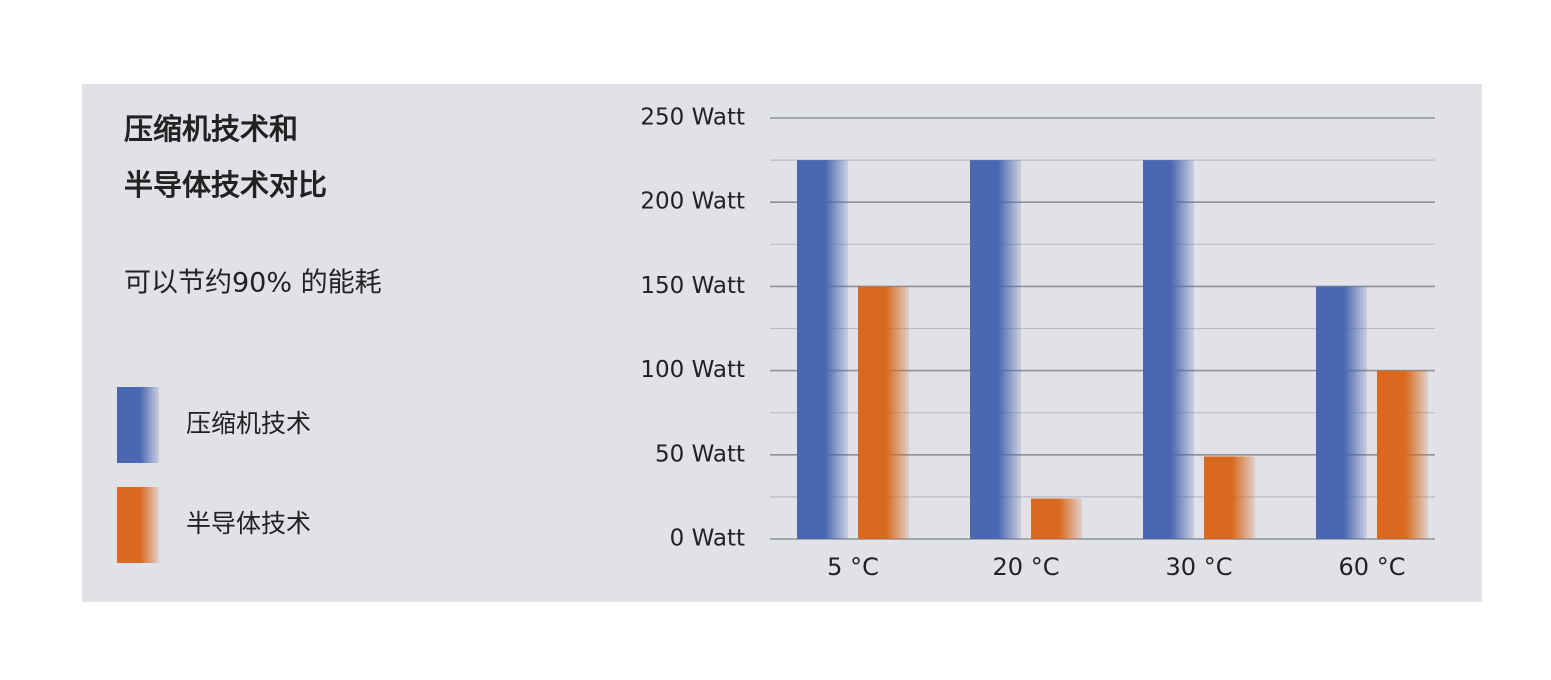 This screenshot has height=680, width=1551. Describe the element at coordinates (1372, 567) in the screenshot. I see `x-tick-label: 60 °C` at that location.